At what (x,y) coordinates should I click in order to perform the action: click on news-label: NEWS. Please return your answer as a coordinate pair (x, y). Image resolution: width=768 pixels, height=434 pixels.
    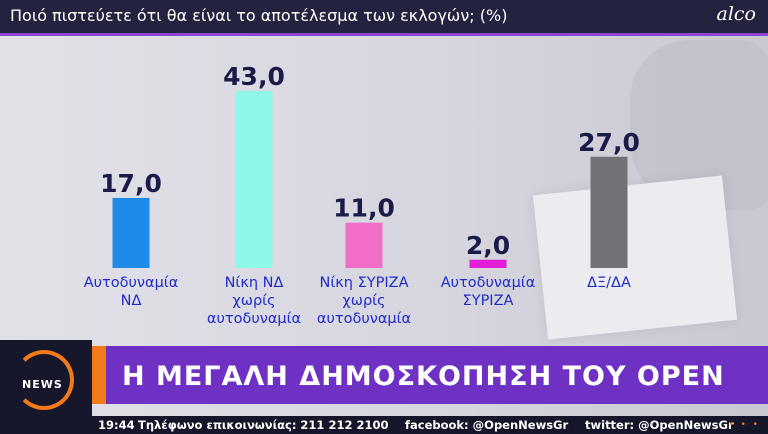
    Looking at the image, I should click on (42, 384).